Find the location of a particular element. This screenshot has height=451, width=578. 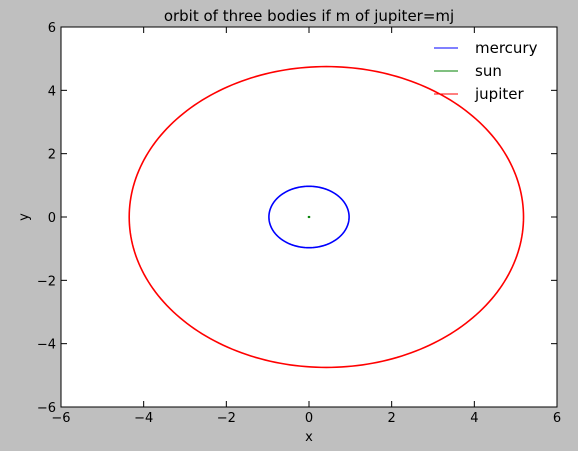

x-tick-label: 0 is located at coordinates (309, 418).